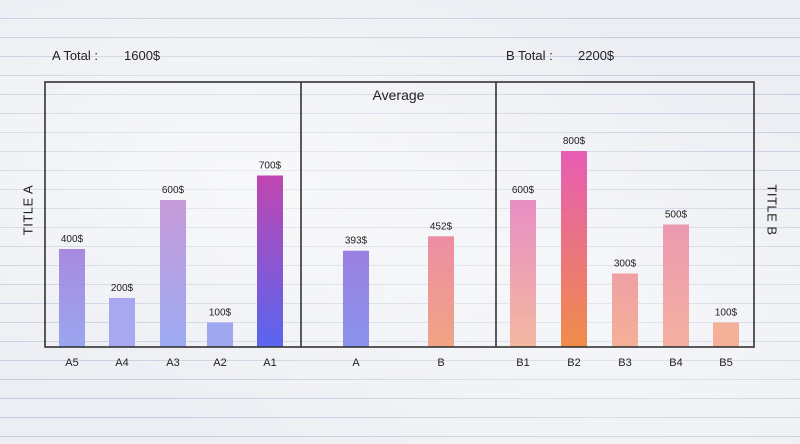 This screenshot has height=444, width=800. I want to click on bar-value-label-B3: 300$, so click(625, 264).